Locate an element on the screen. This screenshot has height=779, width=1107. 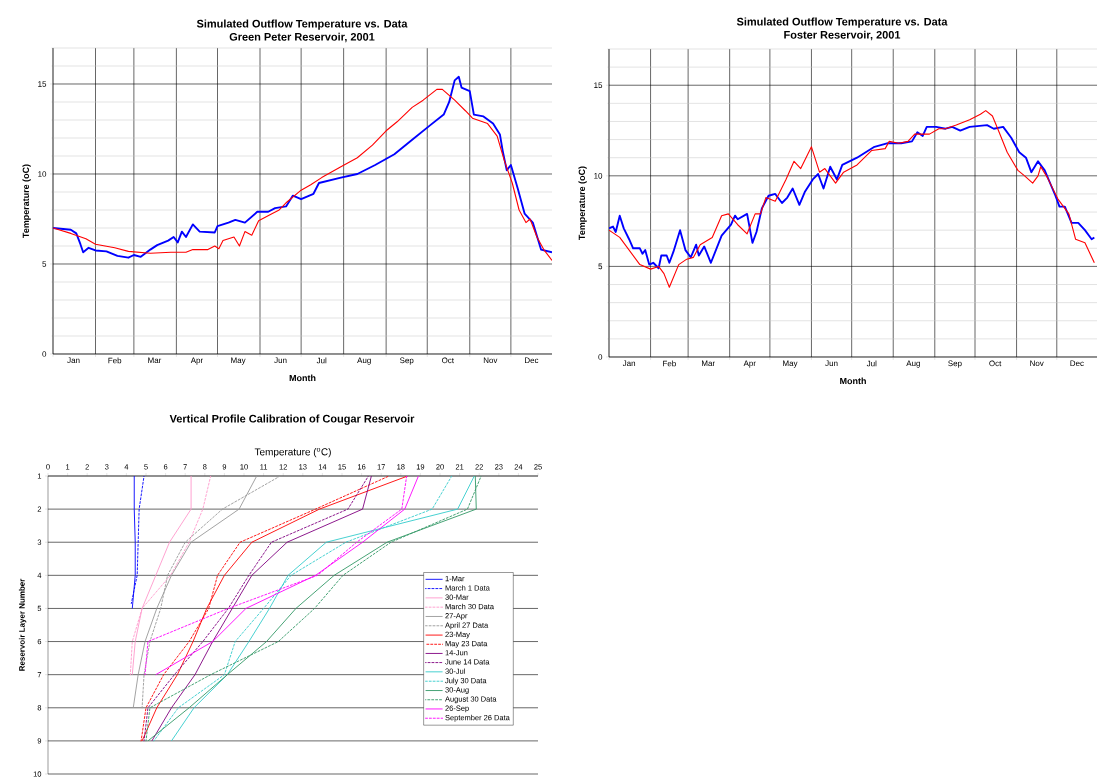
chart-title: Vertical Profile Calibration of Cougar Reservoir is located at coordinates (292, 419).